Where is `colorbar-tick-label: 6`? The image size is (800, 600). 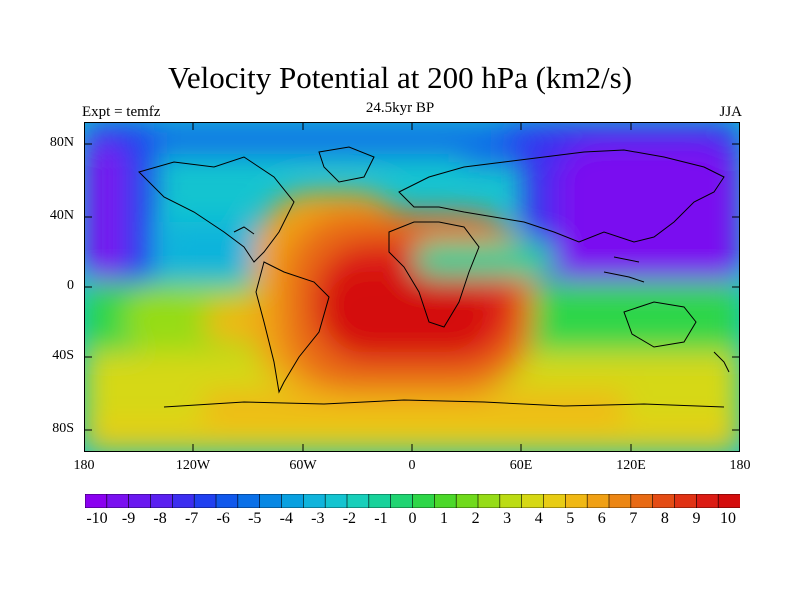
colorbar-tick-label: 6 is located at coordinates (601, 518).